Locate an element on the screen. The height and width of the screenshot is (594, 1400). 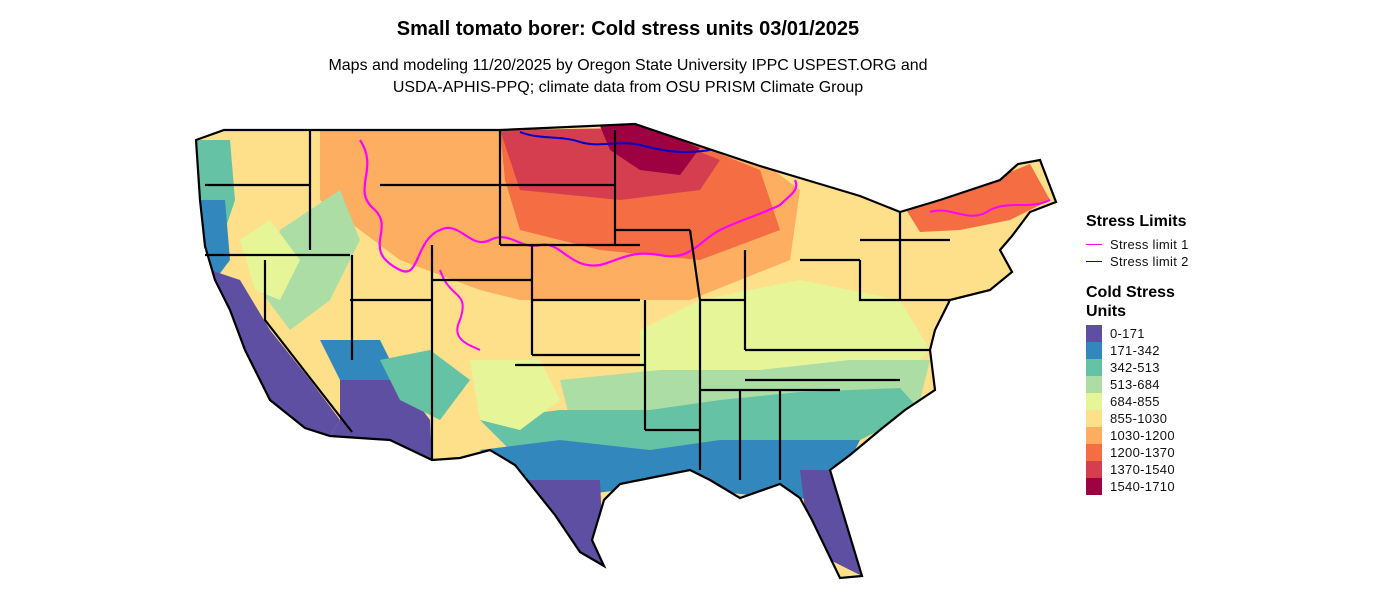
legend-item-bin-6: 1030-1200 is located at coordinates (1130, 435).